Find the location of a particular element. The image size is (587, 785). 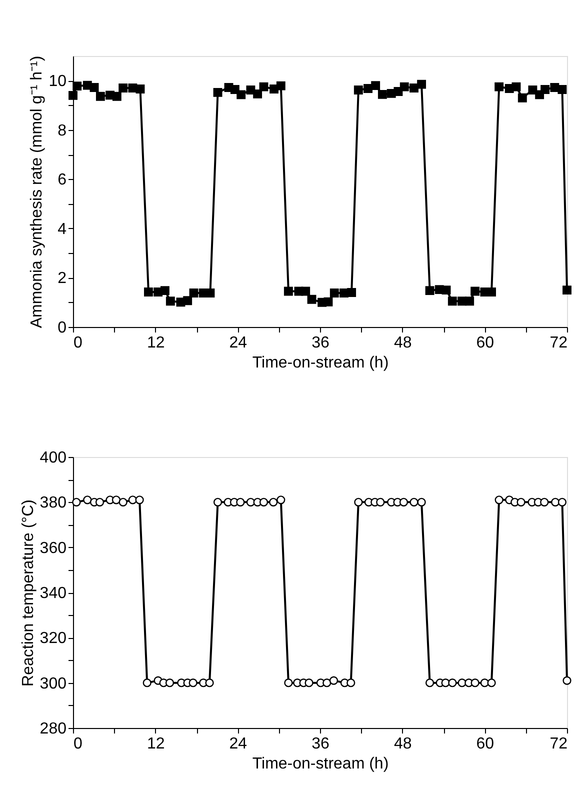

y-axis-title: Ammonia synthesis rate (mmol g⁻¹ h⁻¹) is located at coordinates (37, 192).